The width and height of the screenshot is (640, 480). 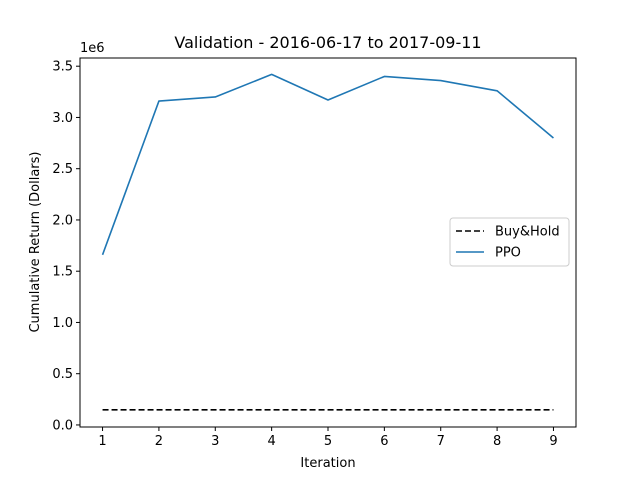 What do you see at coordinates (441, 441) in the screenshot?
I see `x-tick-label: 7` at bounding box center [441, 441].